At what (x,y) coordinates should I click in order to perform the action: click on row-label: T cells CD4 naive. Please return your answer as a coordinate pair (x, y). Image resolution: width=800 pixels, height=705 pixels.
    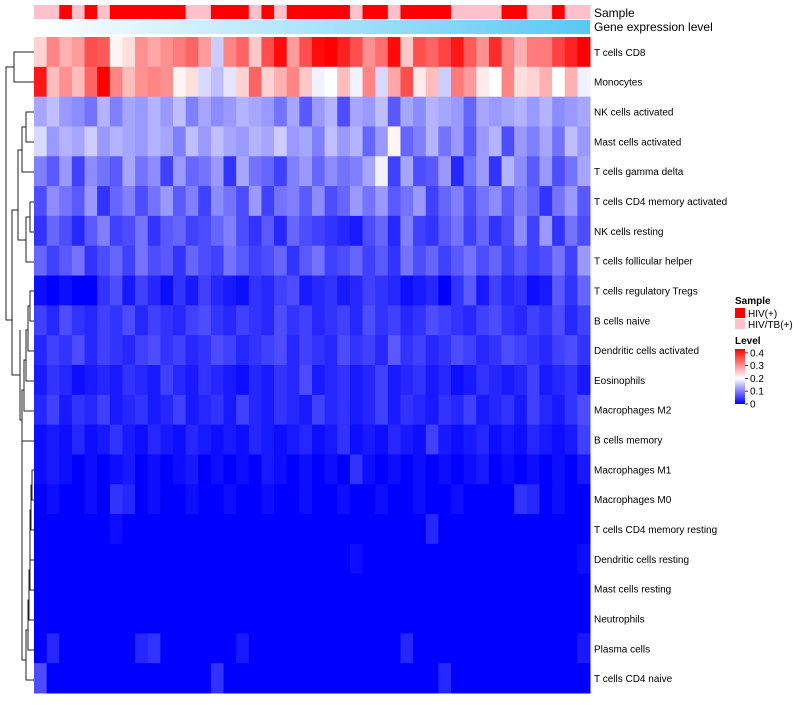
    Looking at the image, I should click on (633, 679).